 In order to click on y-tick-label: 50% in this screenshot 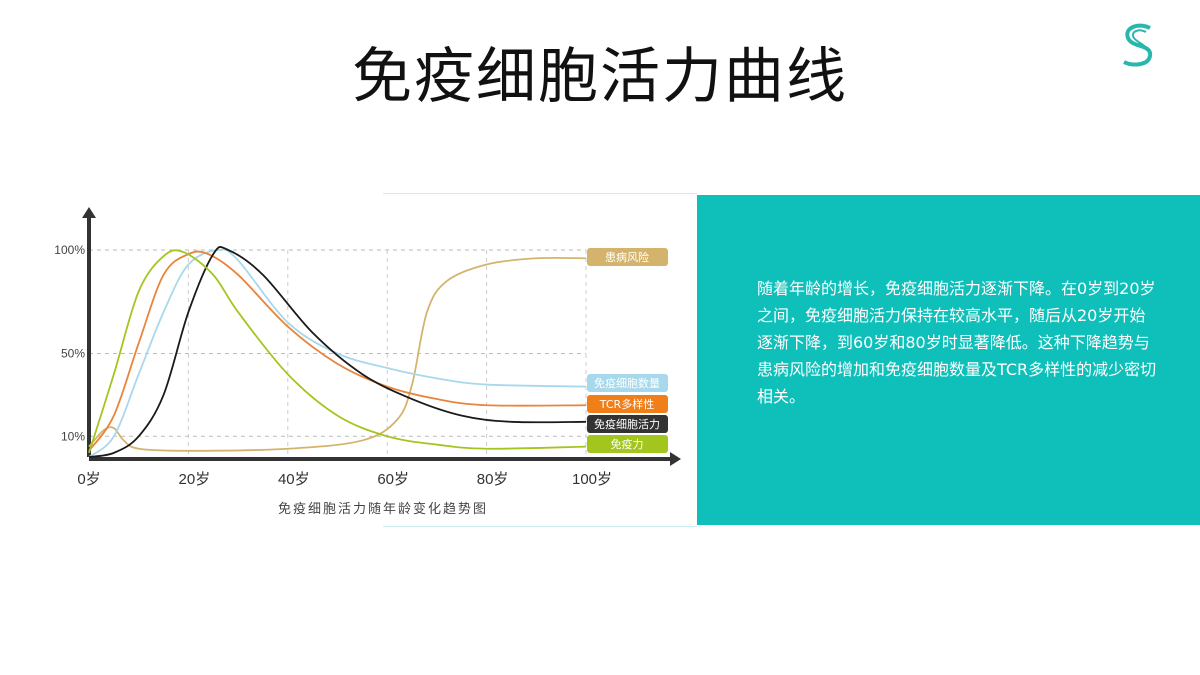, I will do `click(73, 354)`.